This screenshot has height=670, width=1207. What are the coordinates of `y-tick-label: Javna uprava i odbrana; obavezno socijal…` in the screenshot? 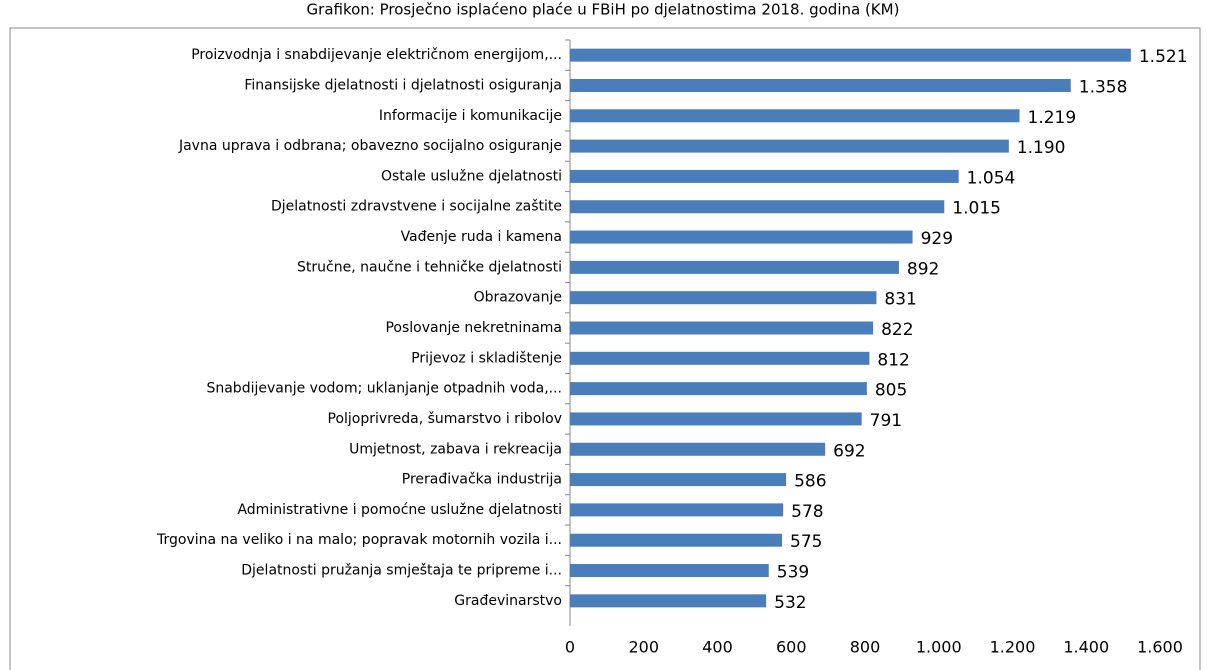 It's located at (370, 146).